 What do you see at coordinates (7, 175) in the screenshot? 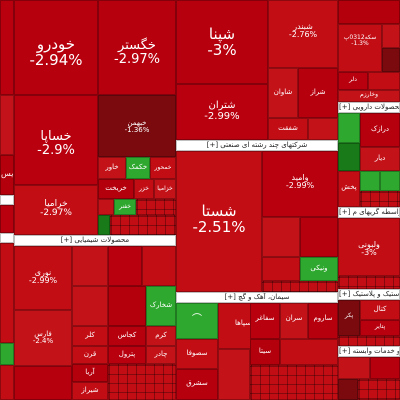
I see `treemap-tile-left-edge-3: ویس` at bounding box center [7, 175].